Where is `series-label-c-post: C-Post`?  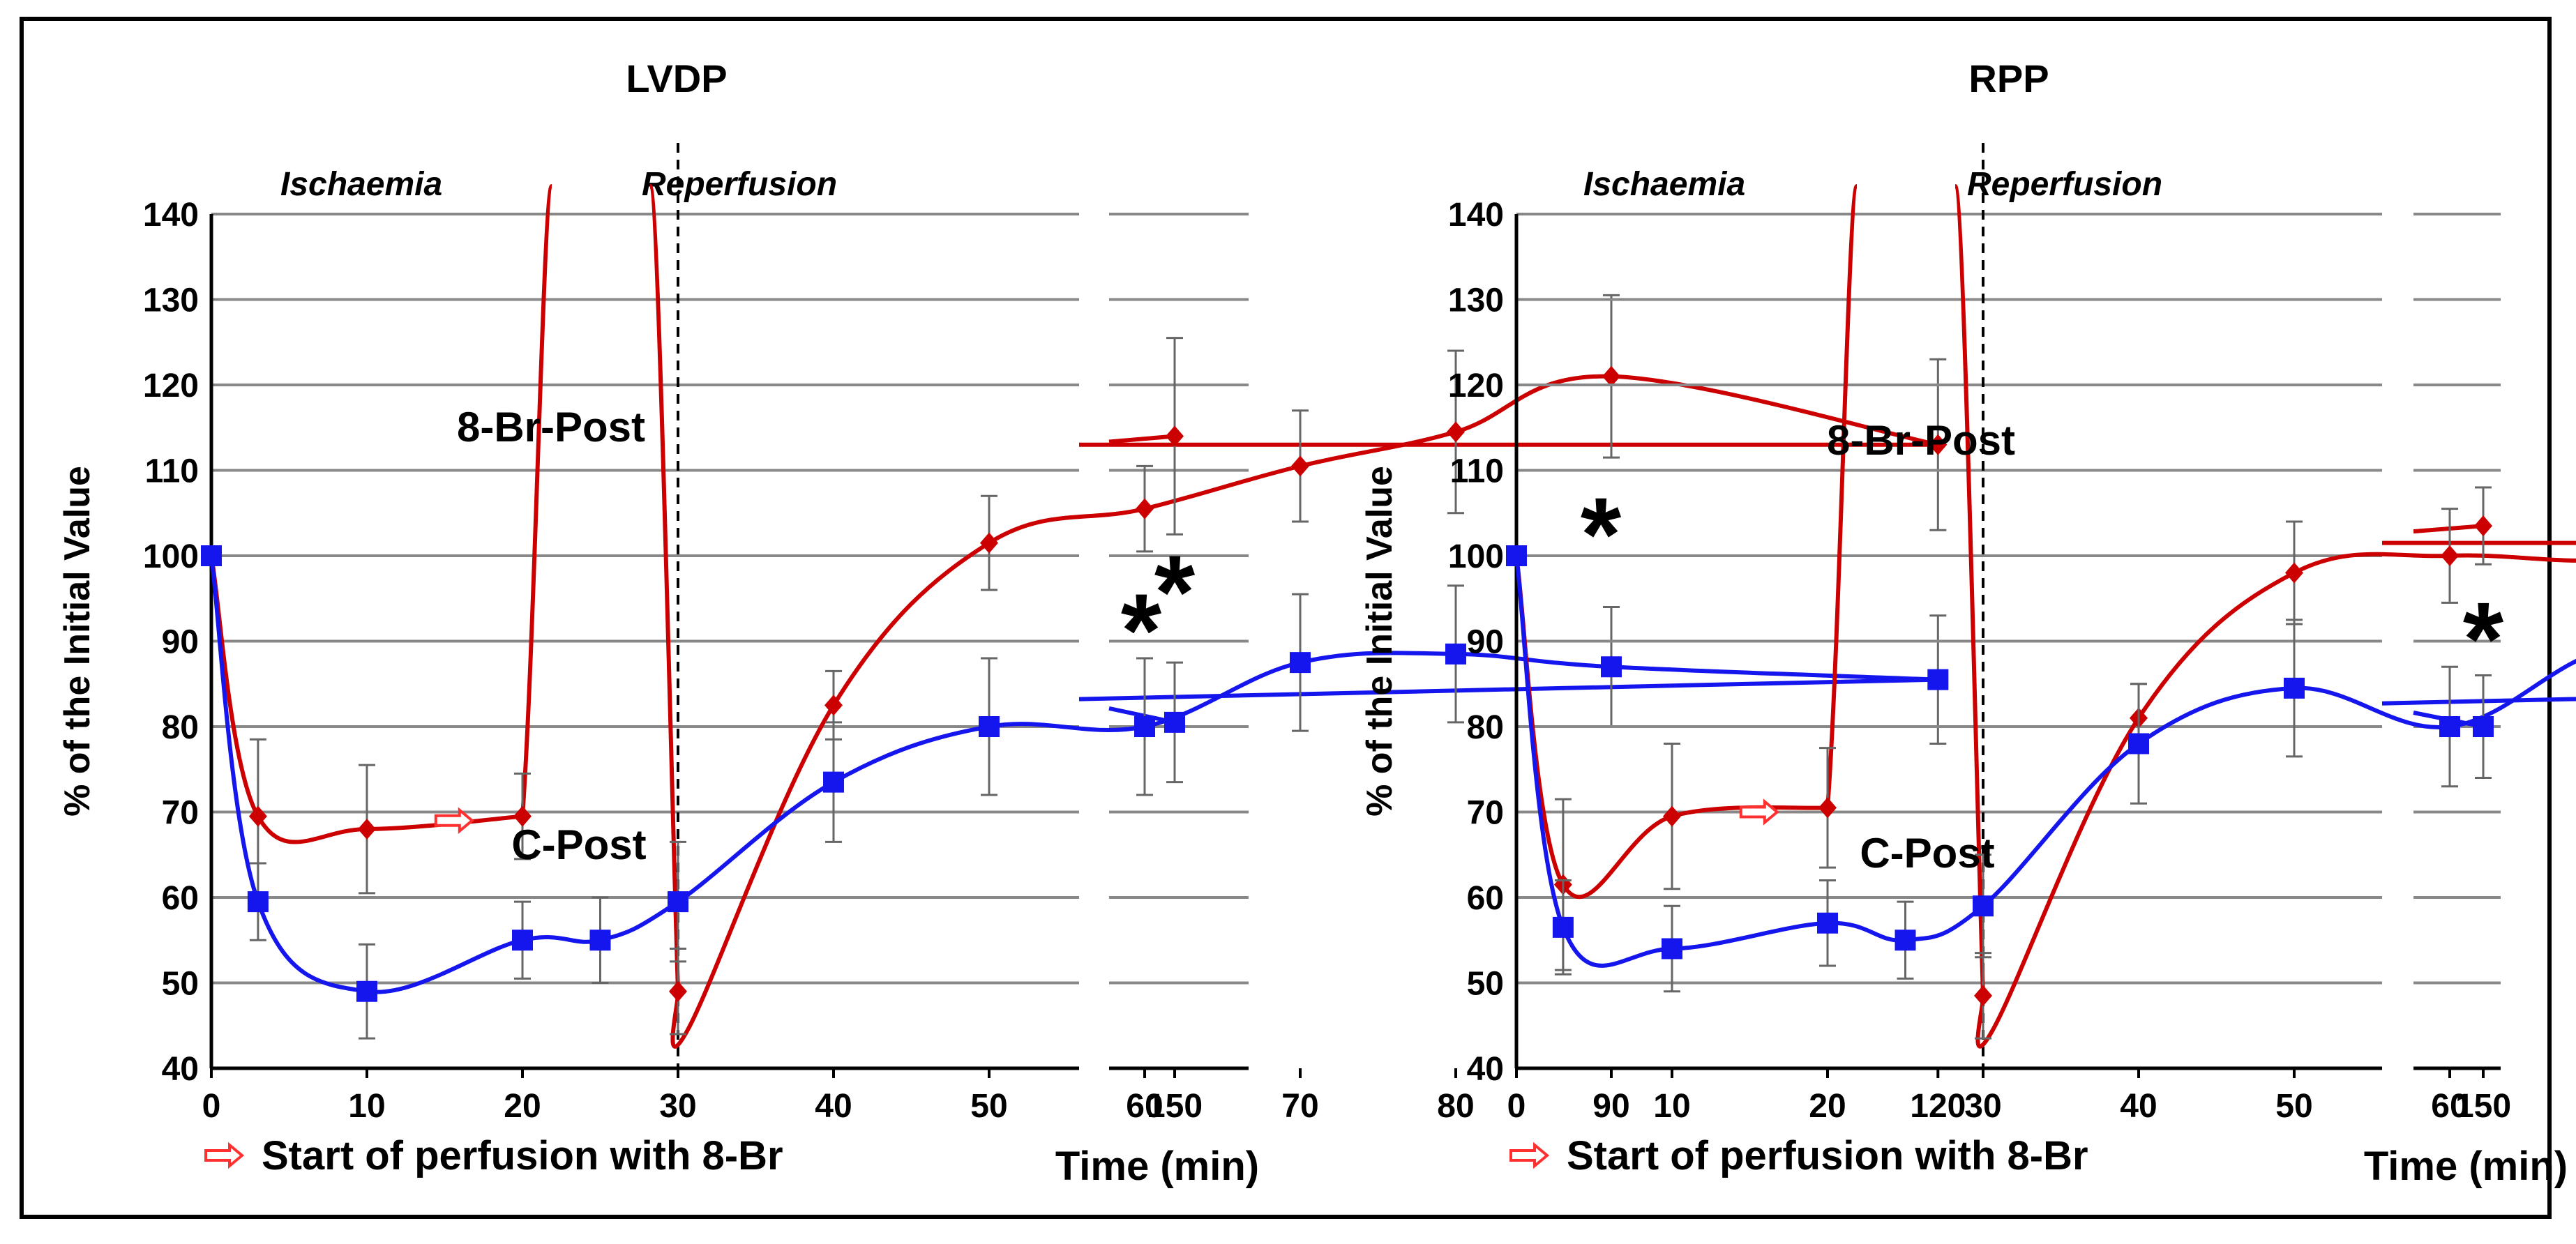
series-label-c-post: C-Post is located at coordinates (1927, 853).